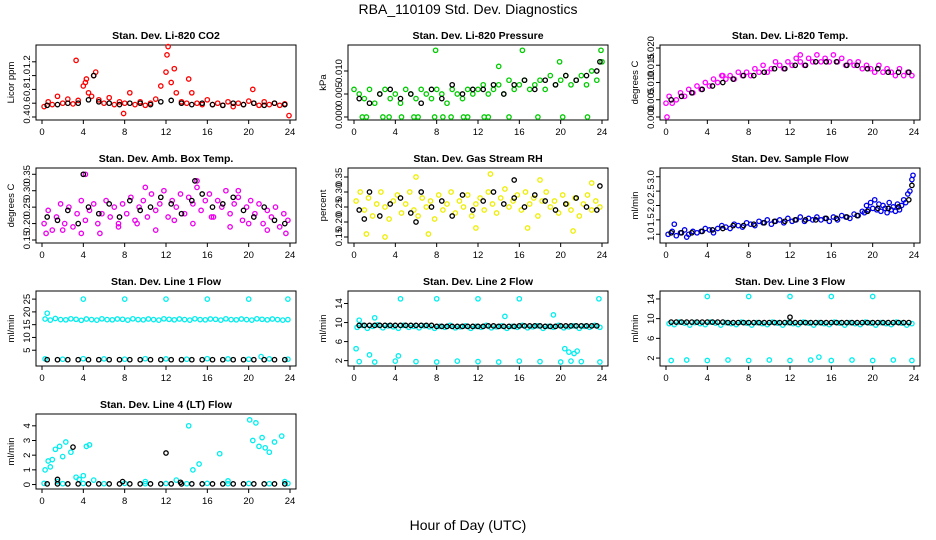 Image resolution: width=936 pixels, height=540 pixels. Describe the element at coordinates (339, 177) in the screenshot. I see `y-tick-label: 0.35` at that location.